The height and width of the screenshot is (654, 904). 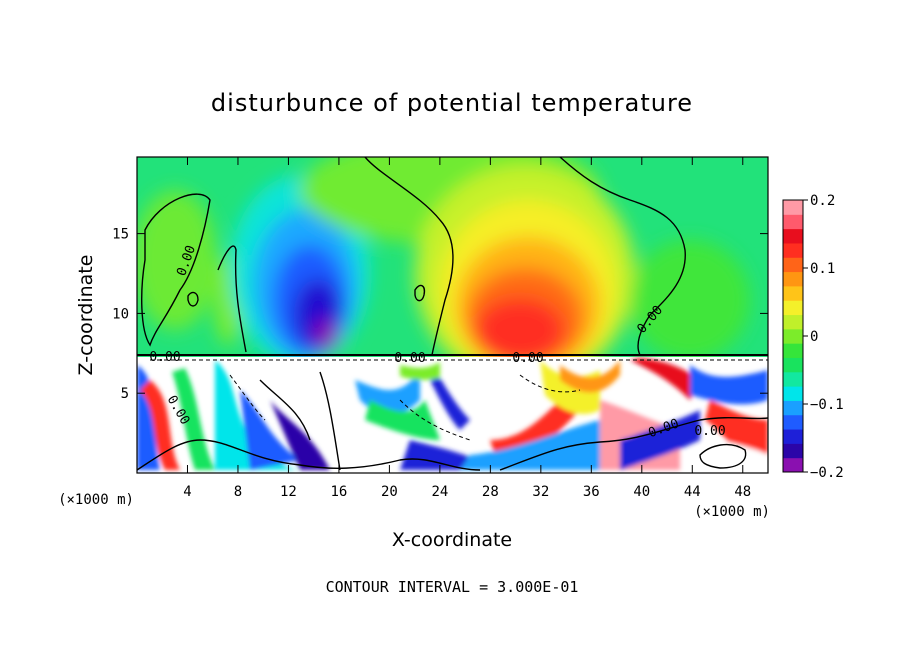 What do you see at coordinates (86, 315) in the screenshot?
I see `y-axis-title: Z-coordinate` at bounding box center [86, 315].